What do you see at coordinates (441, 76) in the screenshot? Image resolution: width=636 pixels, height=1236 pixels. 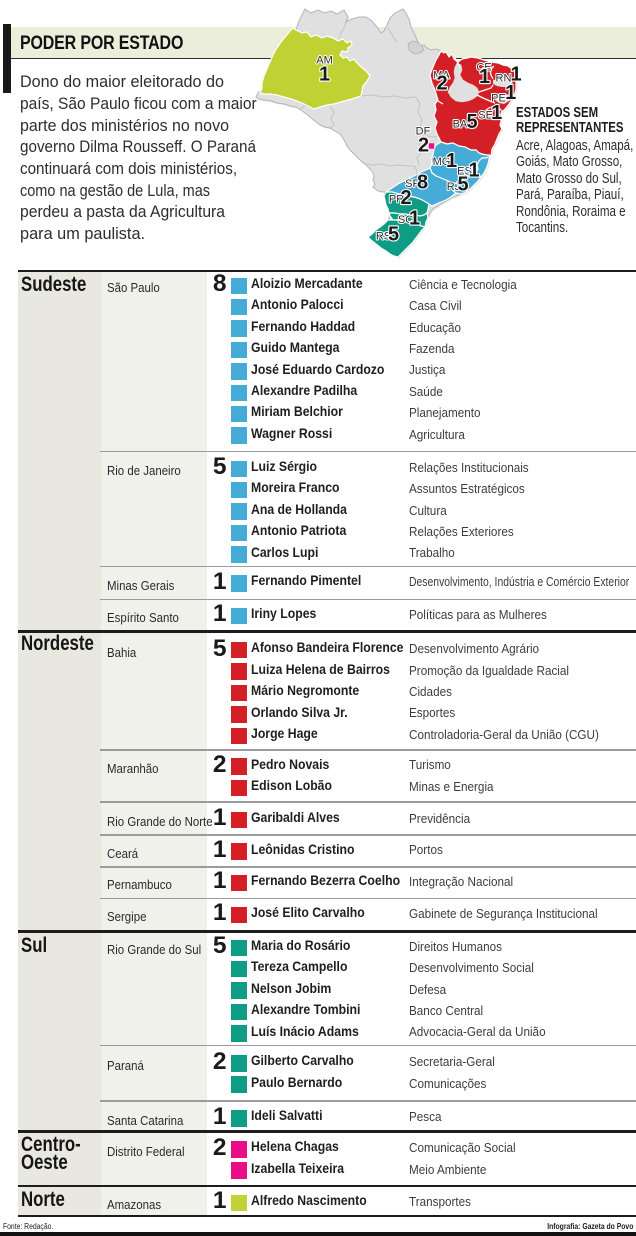 I see `svg-text: MA` at bounding box center [441, 76].